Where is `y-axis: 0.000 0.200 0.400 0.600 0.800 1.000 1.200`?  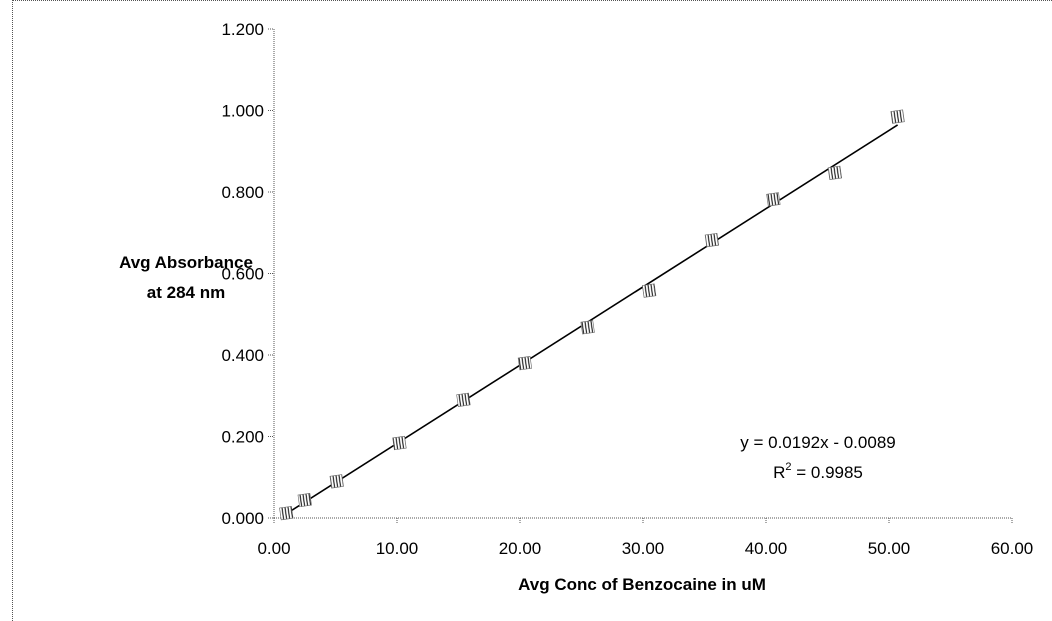 y-axis: 0.000 0.200 0.400 0.600 0.800 1.000 1.200 is located at coordinates (248, 274).